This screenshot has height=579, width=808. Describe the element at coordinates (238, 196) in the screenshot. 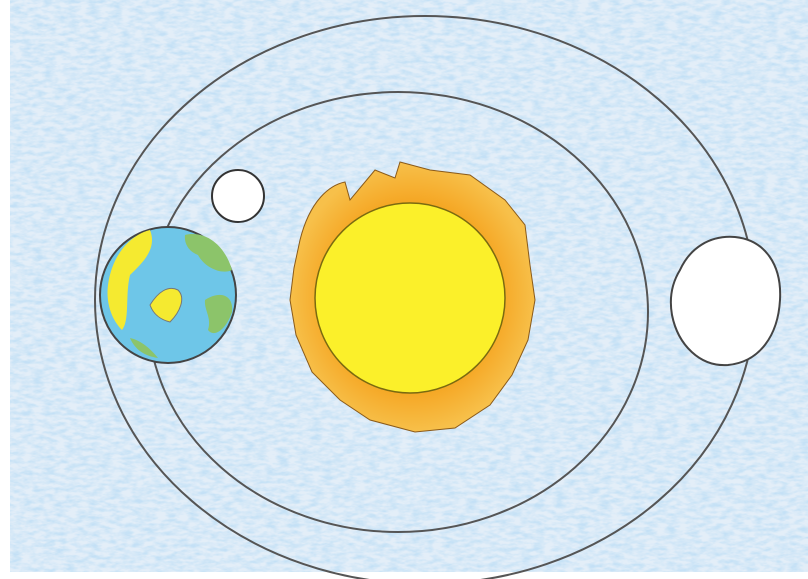

I see `moon` at that location.